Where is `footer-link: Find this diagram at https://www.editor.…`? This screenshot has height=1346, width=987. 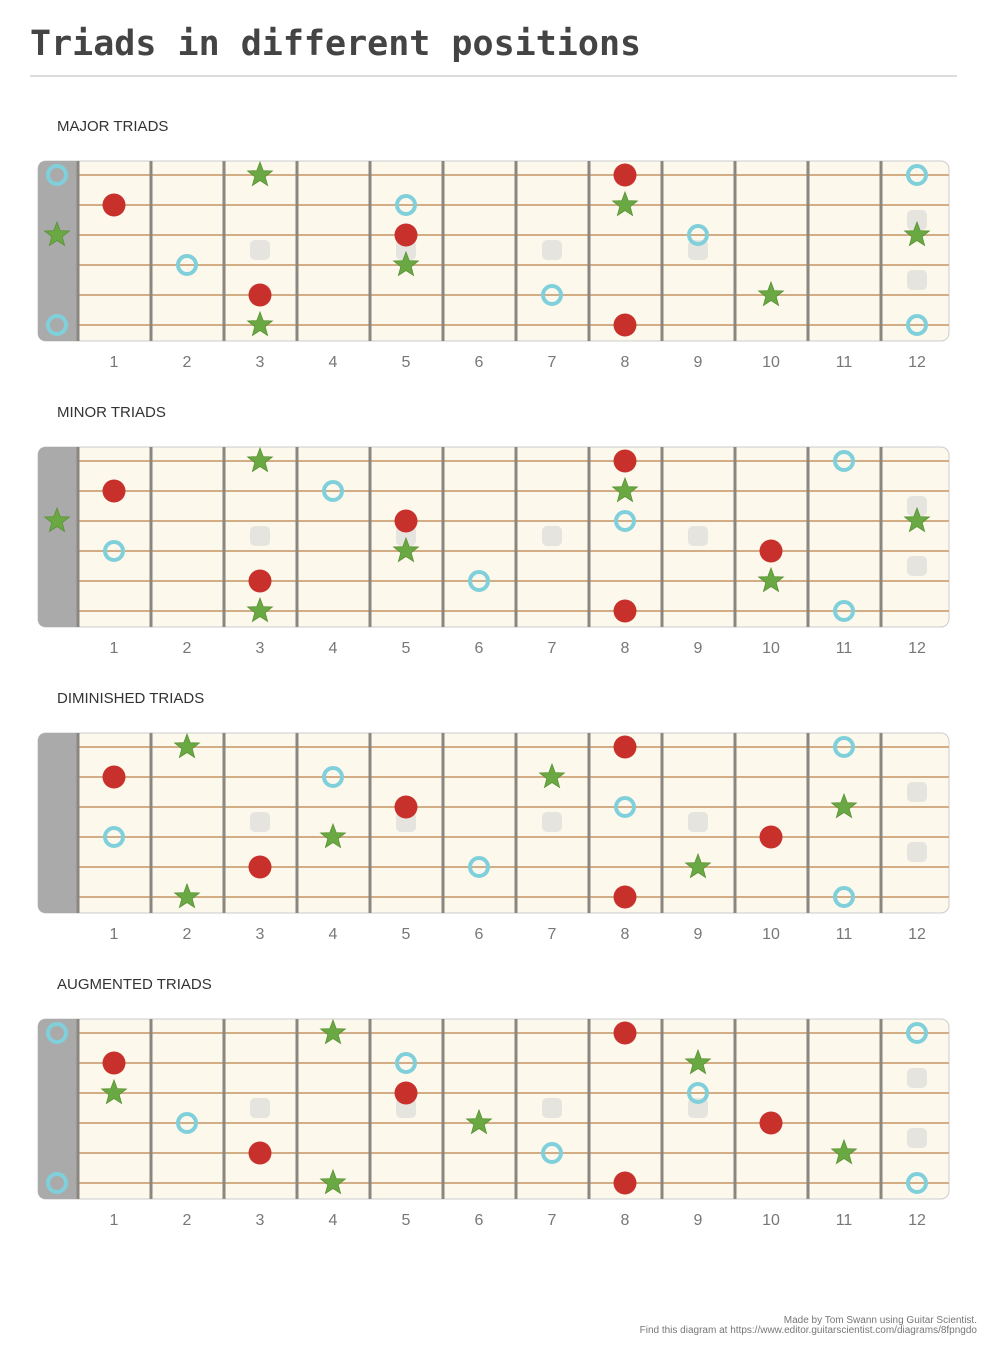
footer-link: Find this diagram at https://www.editor.… is located at coordinates (808, 1330).